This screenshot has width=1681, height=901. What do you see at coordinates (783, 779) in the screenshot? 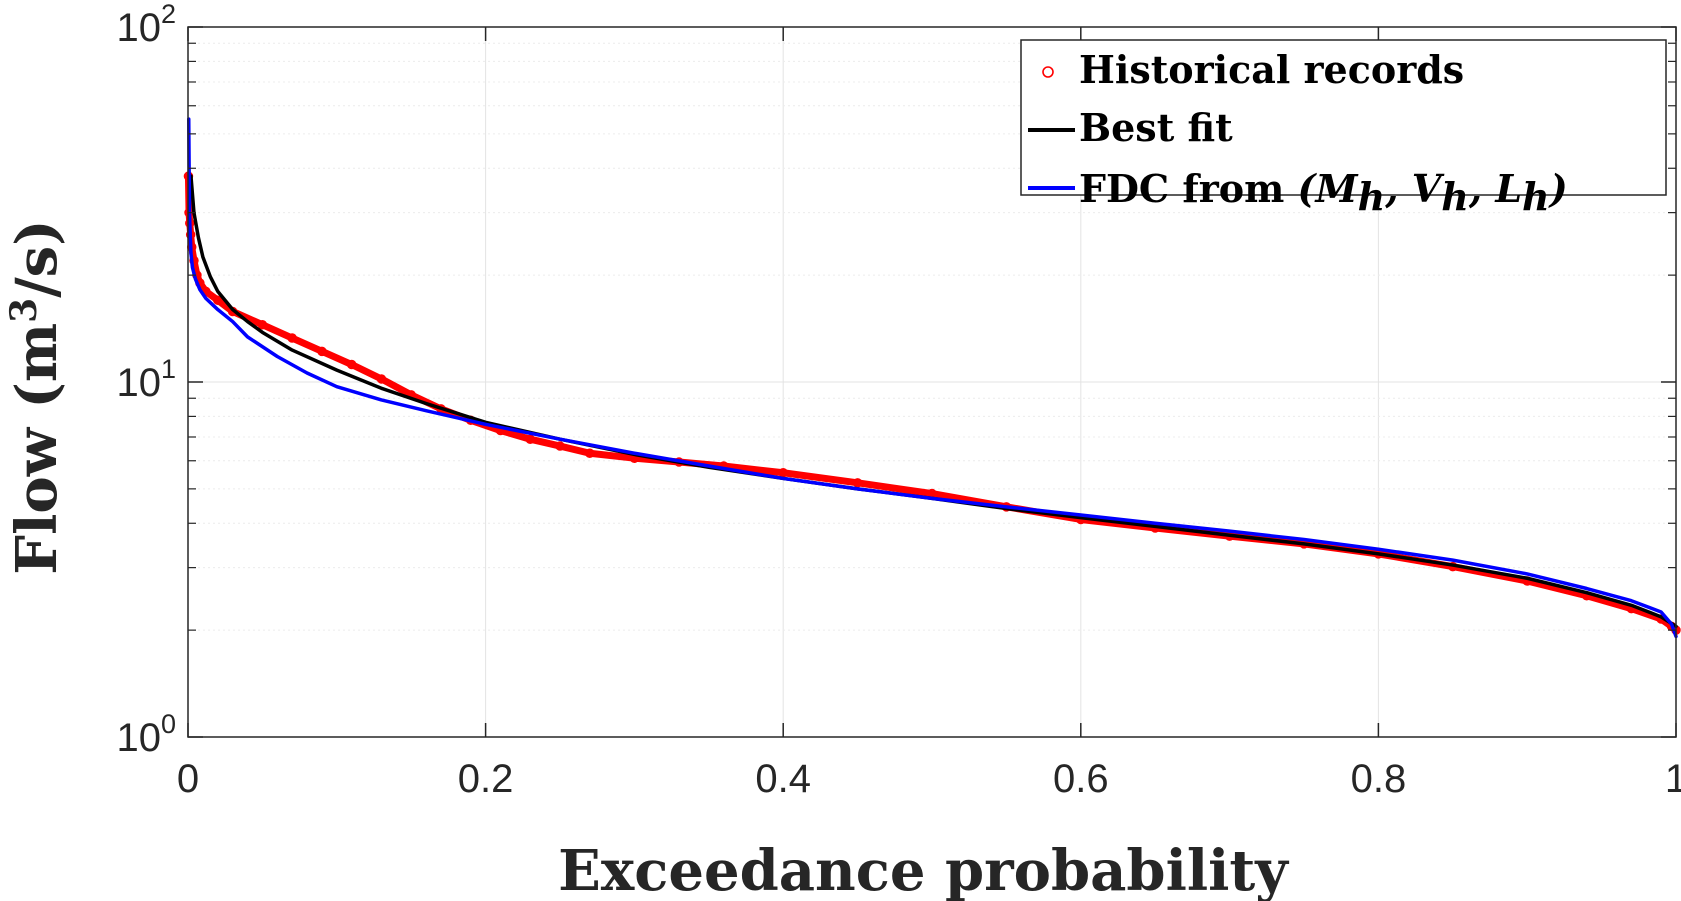
I see `x-tick-label-2: 0.4` at bounding box center [783, 779].